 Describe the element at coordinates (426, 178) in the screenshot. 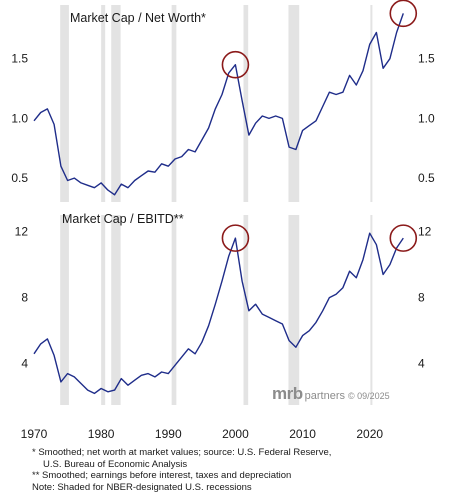

I see `y-tick-label-right: 0.5` at that location.